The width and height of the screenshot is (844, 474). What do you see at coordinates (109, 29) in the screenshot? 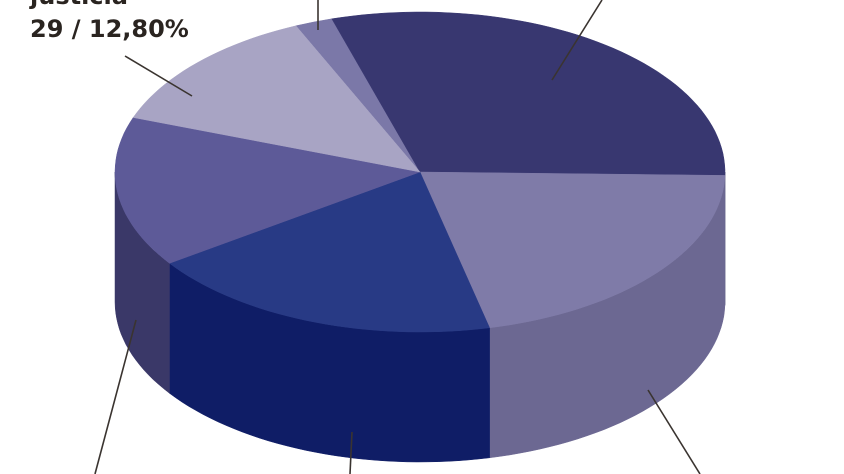
I see `slice-value-label: 29 / 12,80%` at bounding box center [109, 29].